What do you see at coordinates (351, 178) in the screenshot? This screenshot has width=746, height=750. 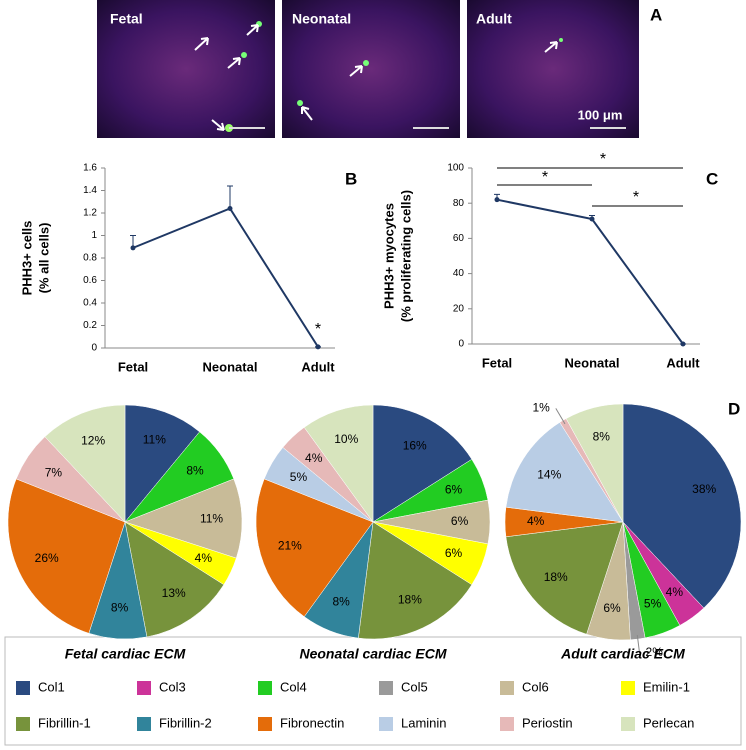 I see `panel-label: B` at bounding box center [351, 178].